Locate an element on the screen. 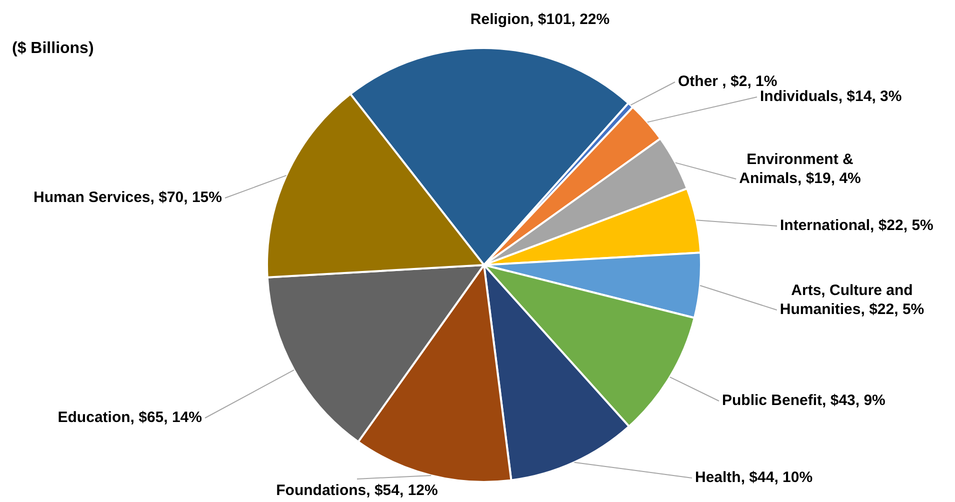  slice-label: Arts, Culture and Humanities, $22, 5% is located at coordinates (852, 300).